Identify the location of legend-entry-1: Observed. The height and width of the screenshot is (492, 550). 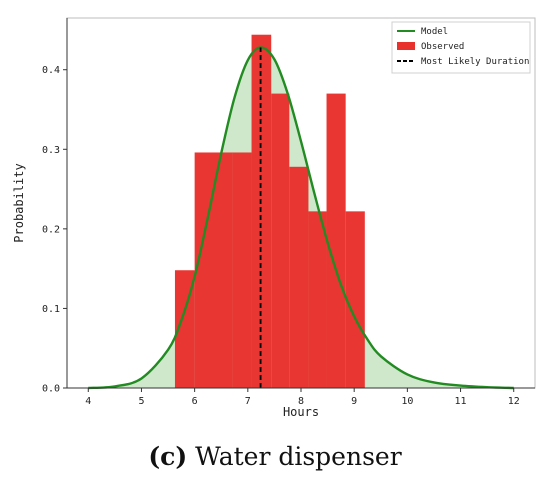
(442, 47).